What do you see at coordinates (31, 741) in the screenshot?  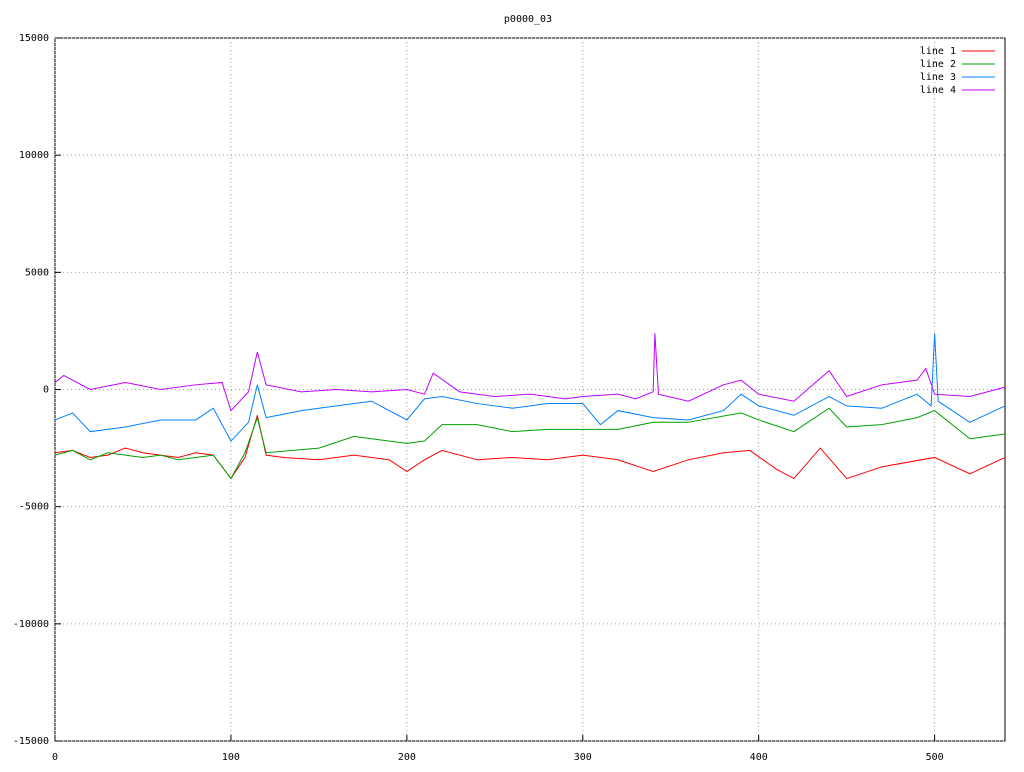 I see `y-tick-label: -15000` at bounding box center [31, 741].